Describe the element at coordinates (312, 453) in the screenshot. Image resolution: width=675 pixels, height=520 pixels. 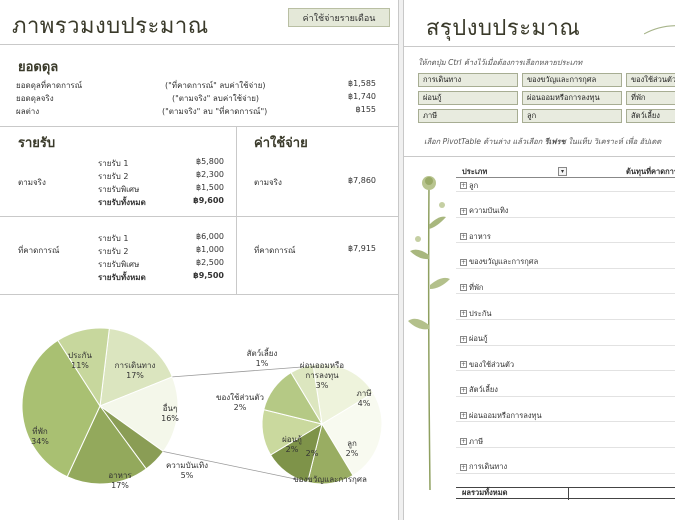
I see `pie-data-label: 2%` at that location.